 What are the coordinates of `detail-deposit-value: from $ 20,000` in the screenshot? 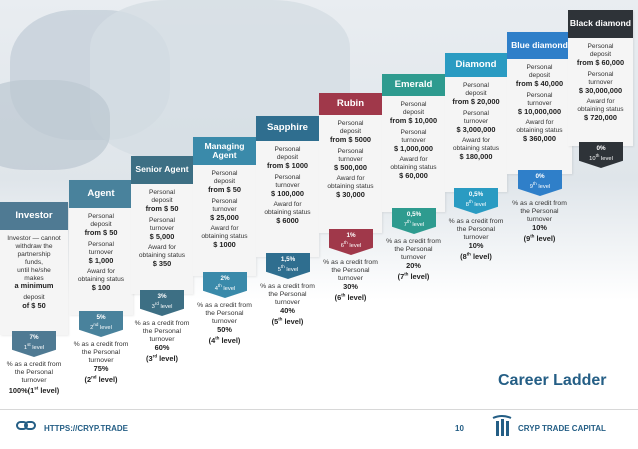 It's located at (476, 101).